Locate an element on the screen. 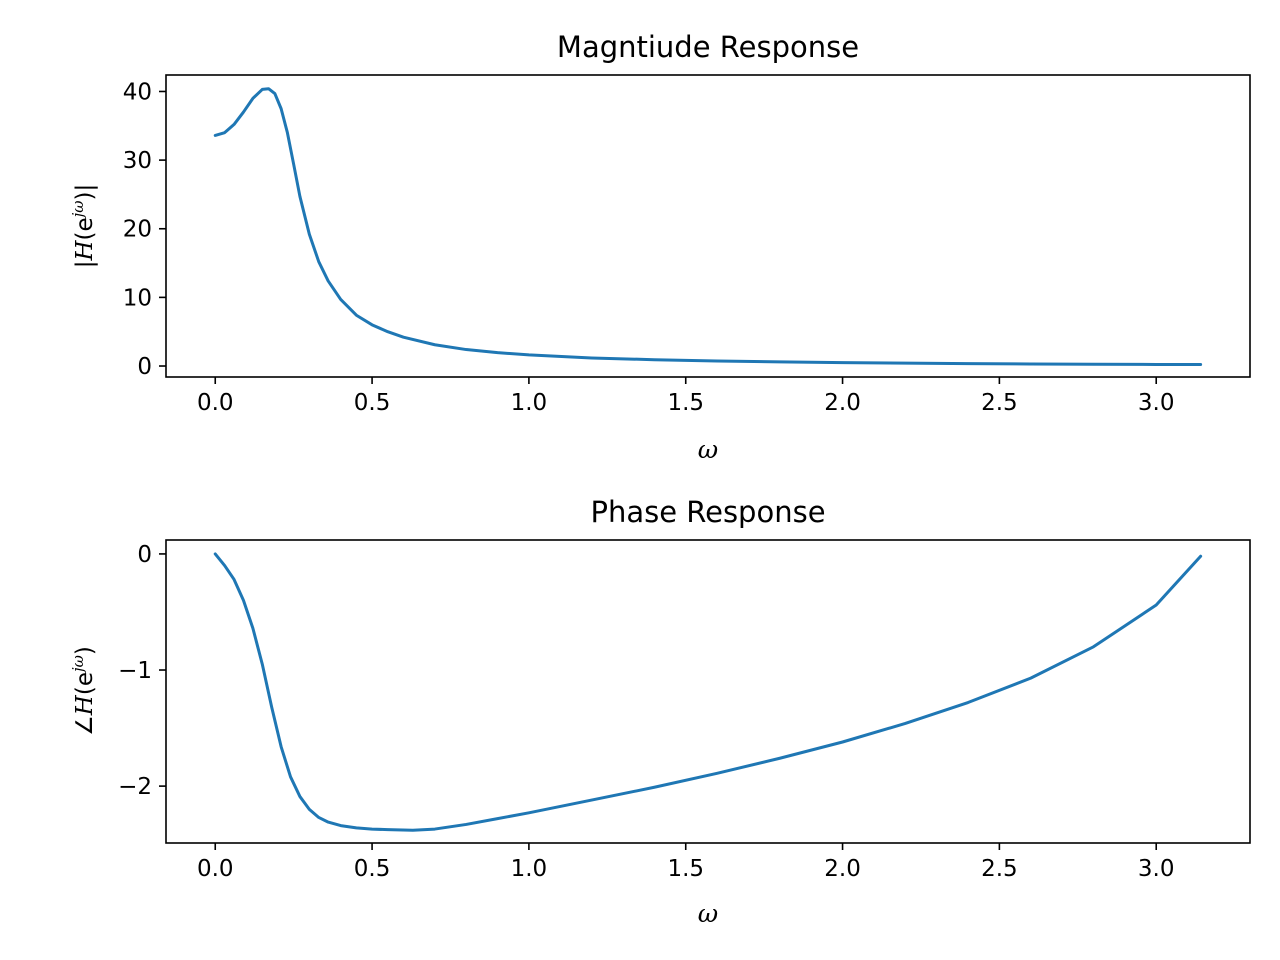 The height and width of the screenshot is (960, 1280). magnitude-y-tick-label: 20 is located at coordinates (137, 230).